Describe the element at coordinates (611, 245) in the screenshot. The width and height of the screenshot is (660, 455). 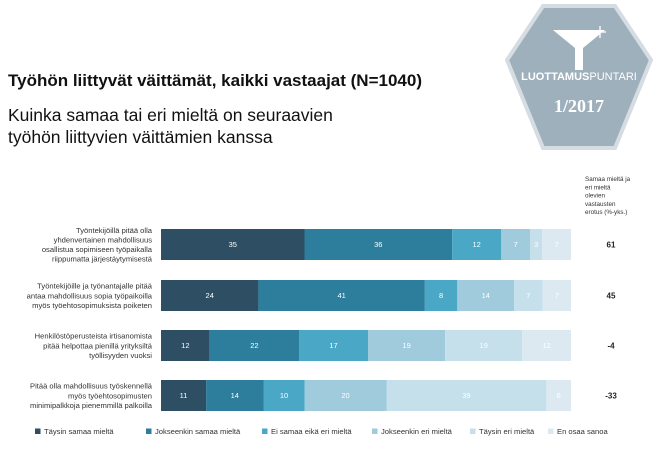
I see `difference-value: 61` at that location.